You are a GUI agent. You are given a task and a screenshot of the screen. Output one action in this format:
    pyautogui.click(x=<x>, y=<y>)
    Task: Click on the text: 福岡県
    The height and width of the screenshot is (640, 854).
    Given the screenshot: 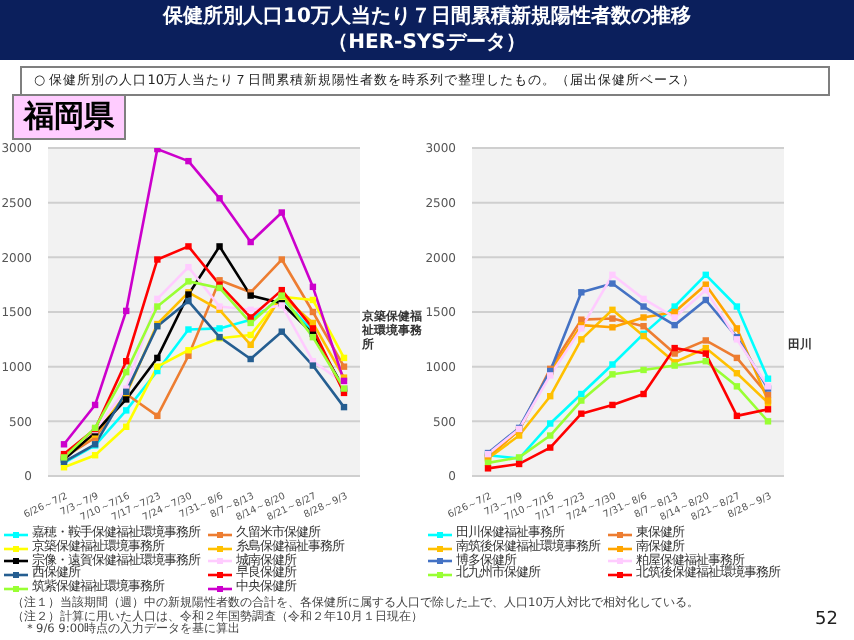 What is the action you would take?
    pyautogui.click(x=69, y=117)
    